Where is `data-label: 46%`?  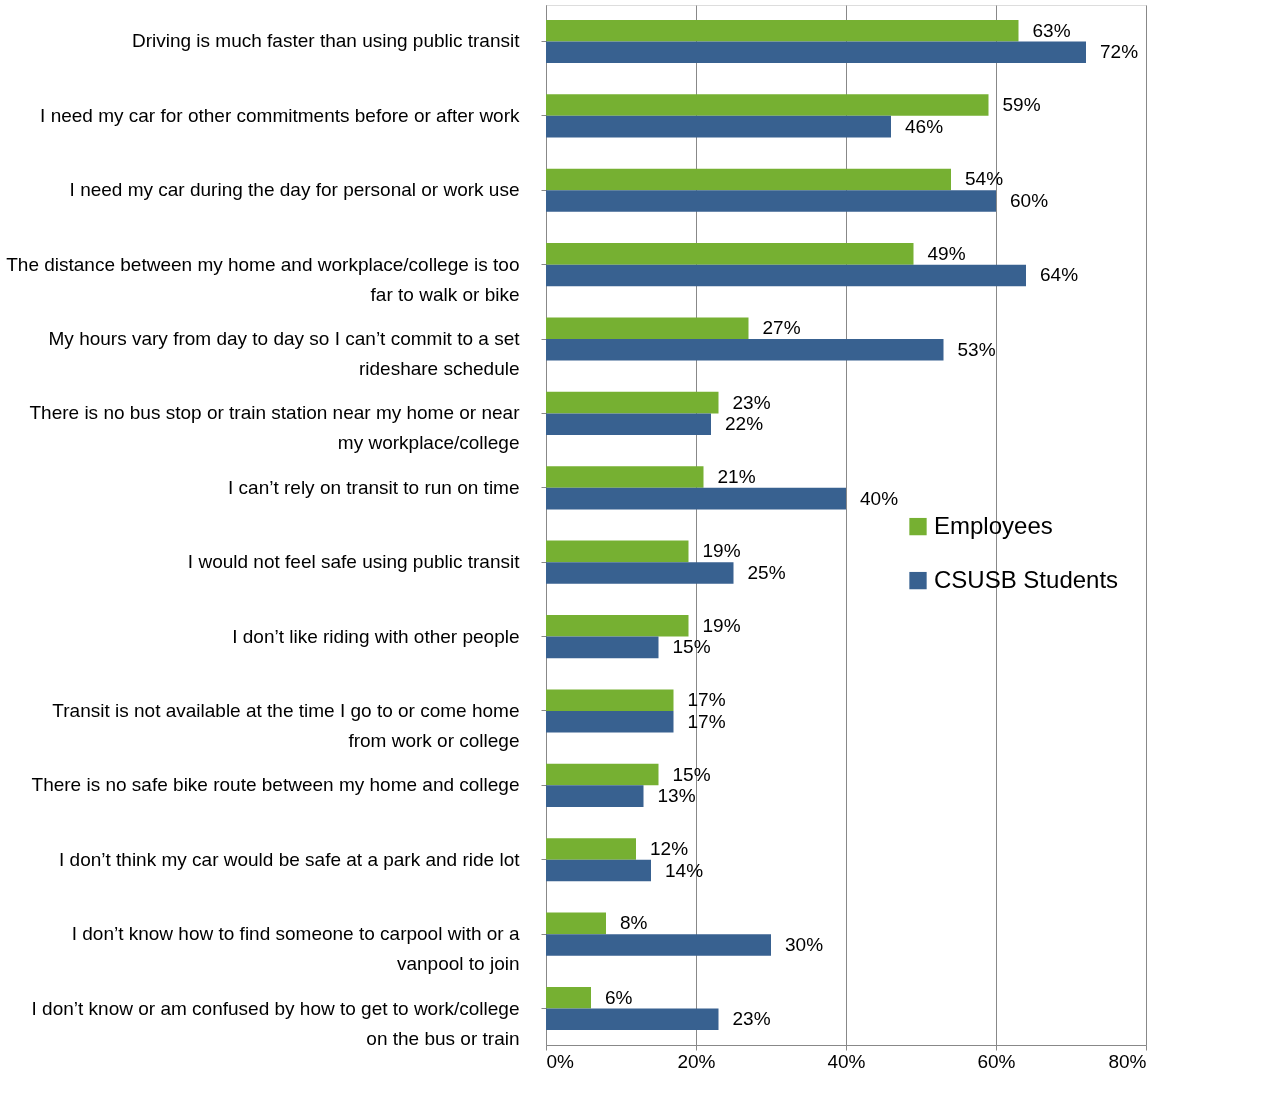 data-label: 46% is located at coordinates (924, 126).